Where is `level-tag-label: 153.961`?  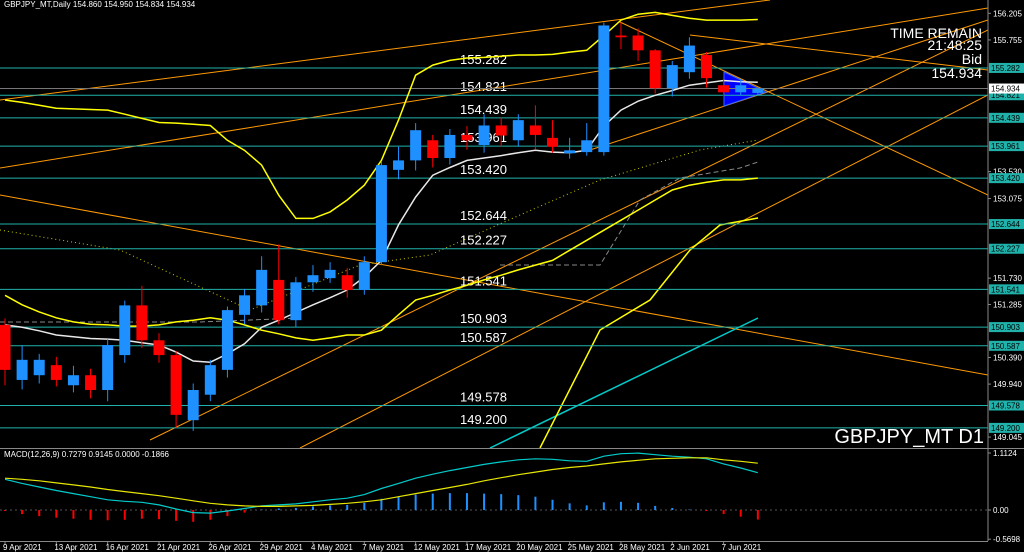 level-tag-label: 153.961 is located at coordinates (1005, 146).